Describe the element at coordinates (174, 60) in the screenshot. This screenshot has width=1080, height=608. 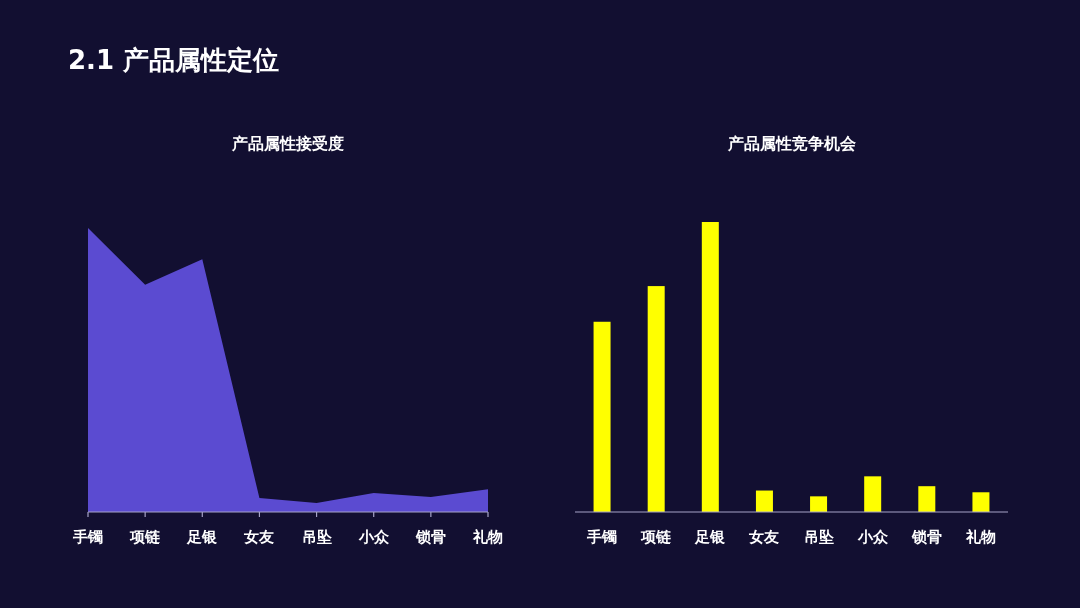
I see `text: 2.1 产品属性定位` at that location.